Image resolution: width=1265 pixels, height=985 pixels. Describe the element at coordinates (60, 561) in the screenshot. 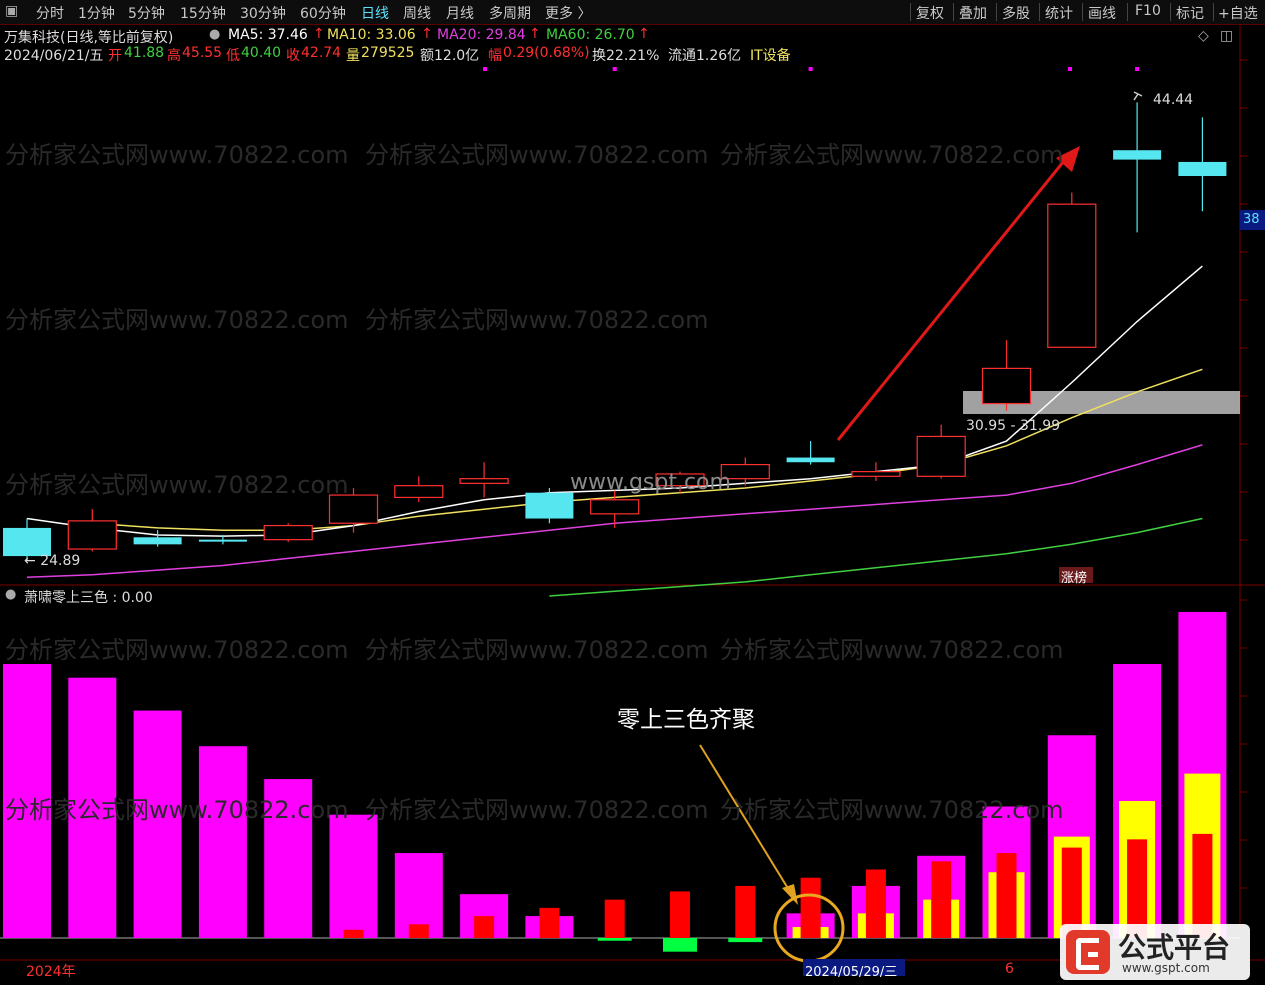

I see `min-price-value: 24.89` at that location.